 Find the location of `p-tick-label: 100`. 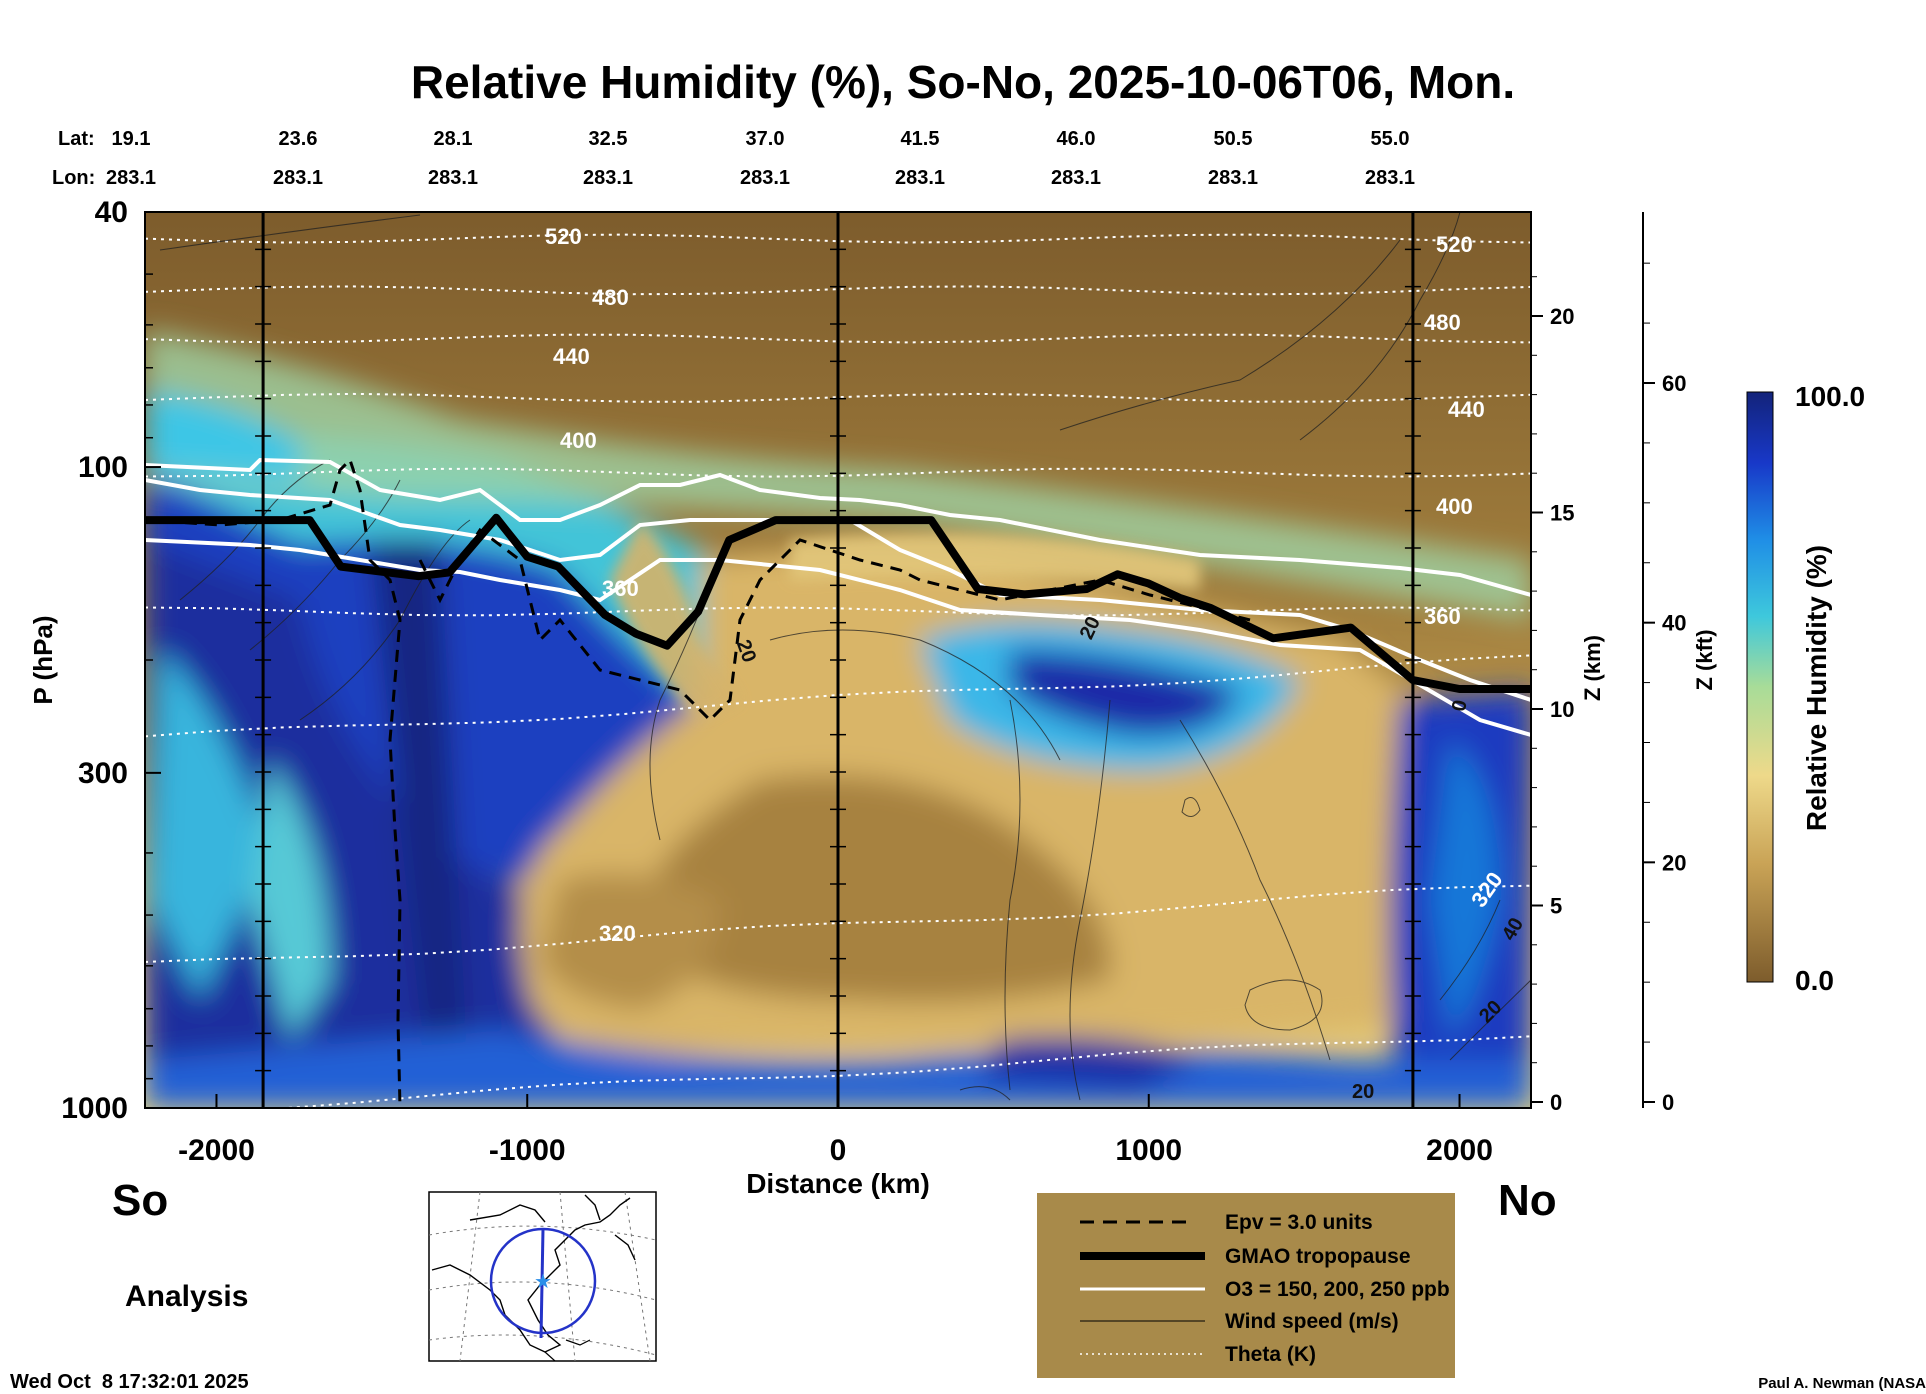

p-tick-label: 100 is located at coordinates (103, 467).